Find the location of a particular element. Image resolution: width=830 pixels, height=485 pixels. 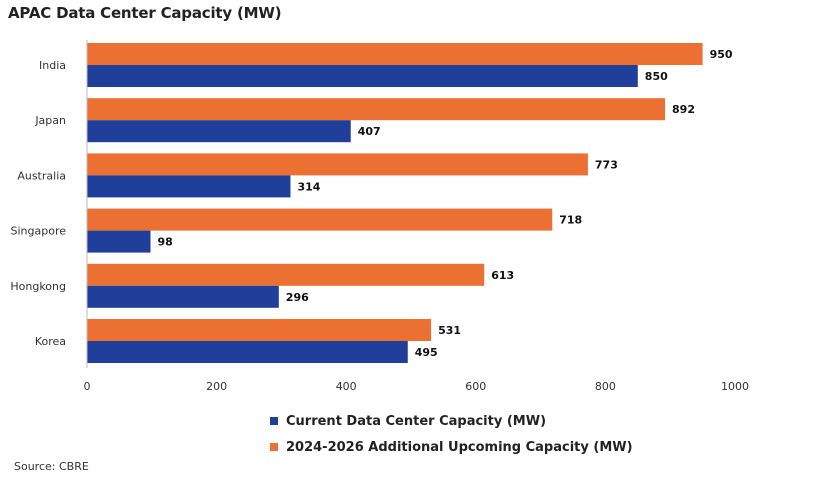

legend-item-current: Current Data Center Capacity (MW) is located at coordinates (451, 421).